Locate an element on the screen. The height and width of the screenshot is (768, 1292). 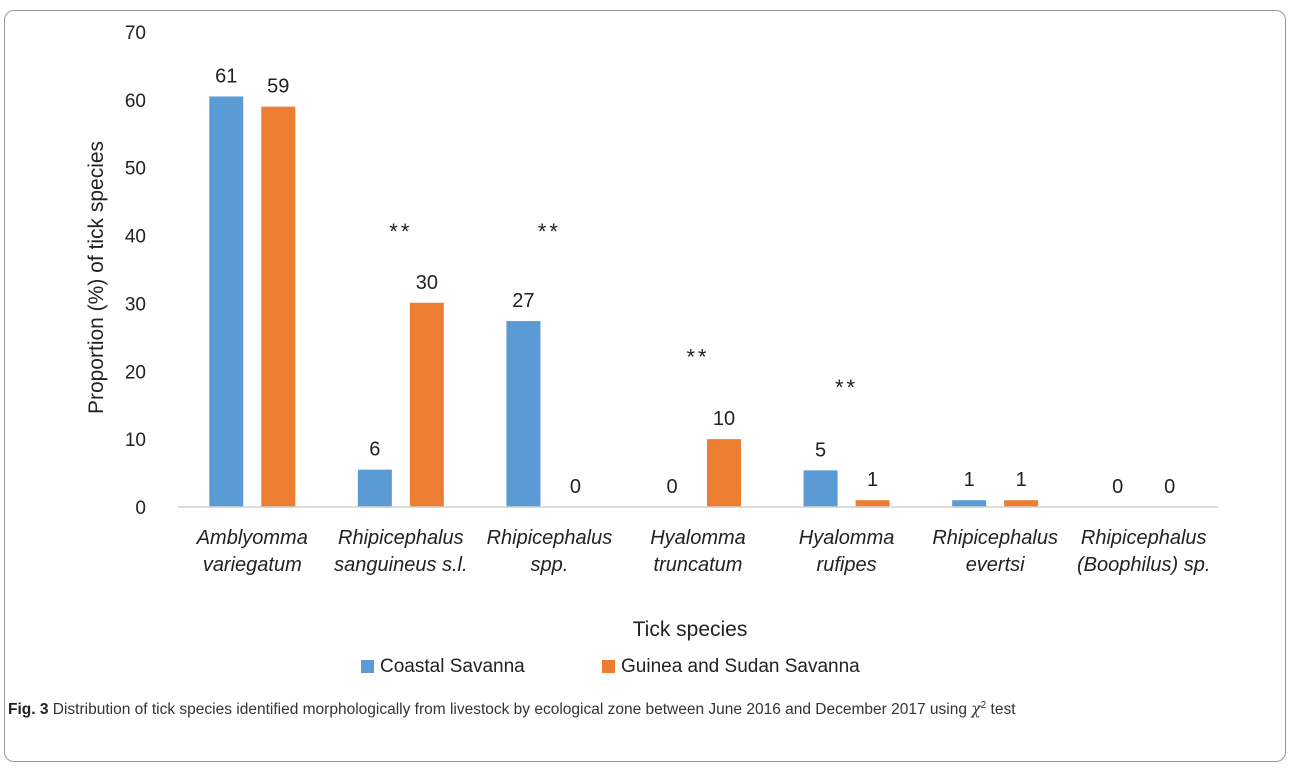
x-tick-label-0-line-0: Amblyomma is located at coordinates (252, 538).